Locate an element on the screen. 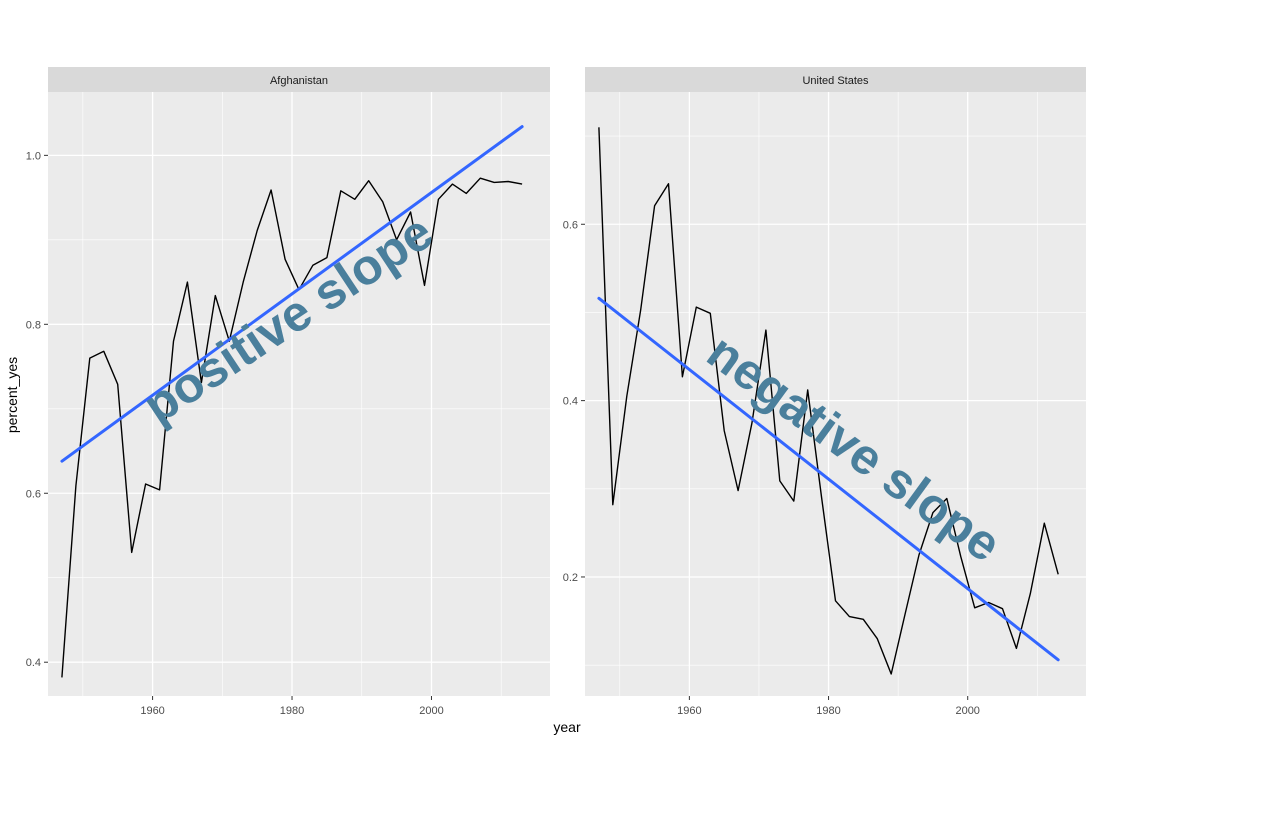 This screenshot has width=1275, height=830. facet-strip-label: United States is located at coordinates (835, 81).